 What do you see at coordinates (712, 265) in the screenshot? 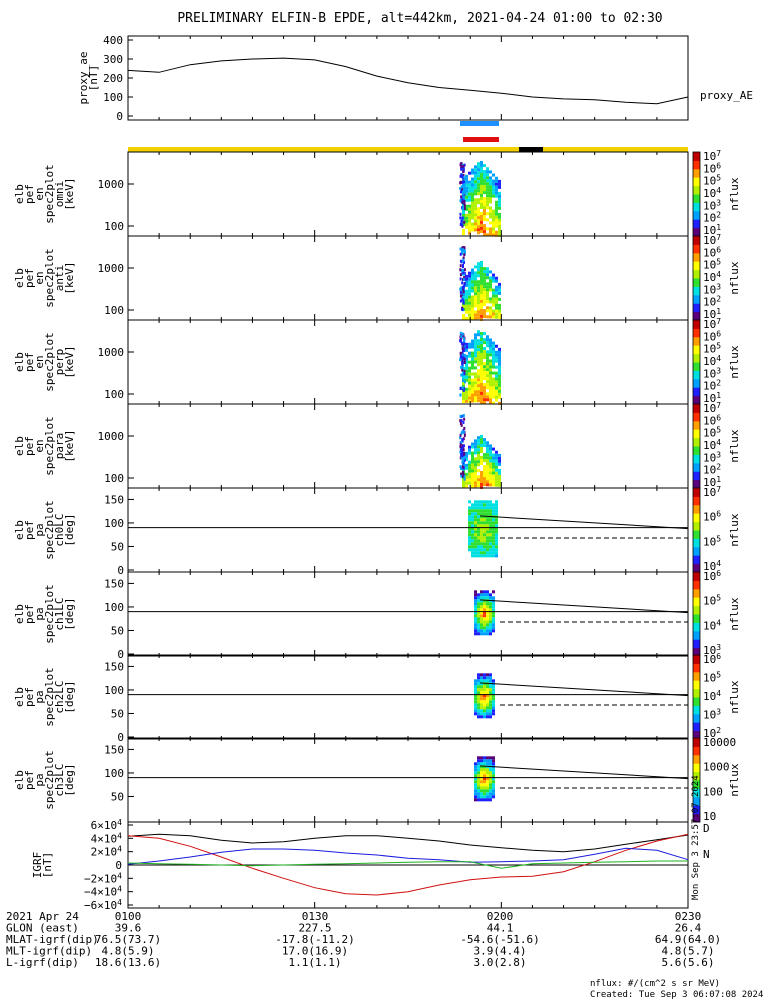
I see `colorbar-tick-label: 10⁵` at bounding box center [712, 265].